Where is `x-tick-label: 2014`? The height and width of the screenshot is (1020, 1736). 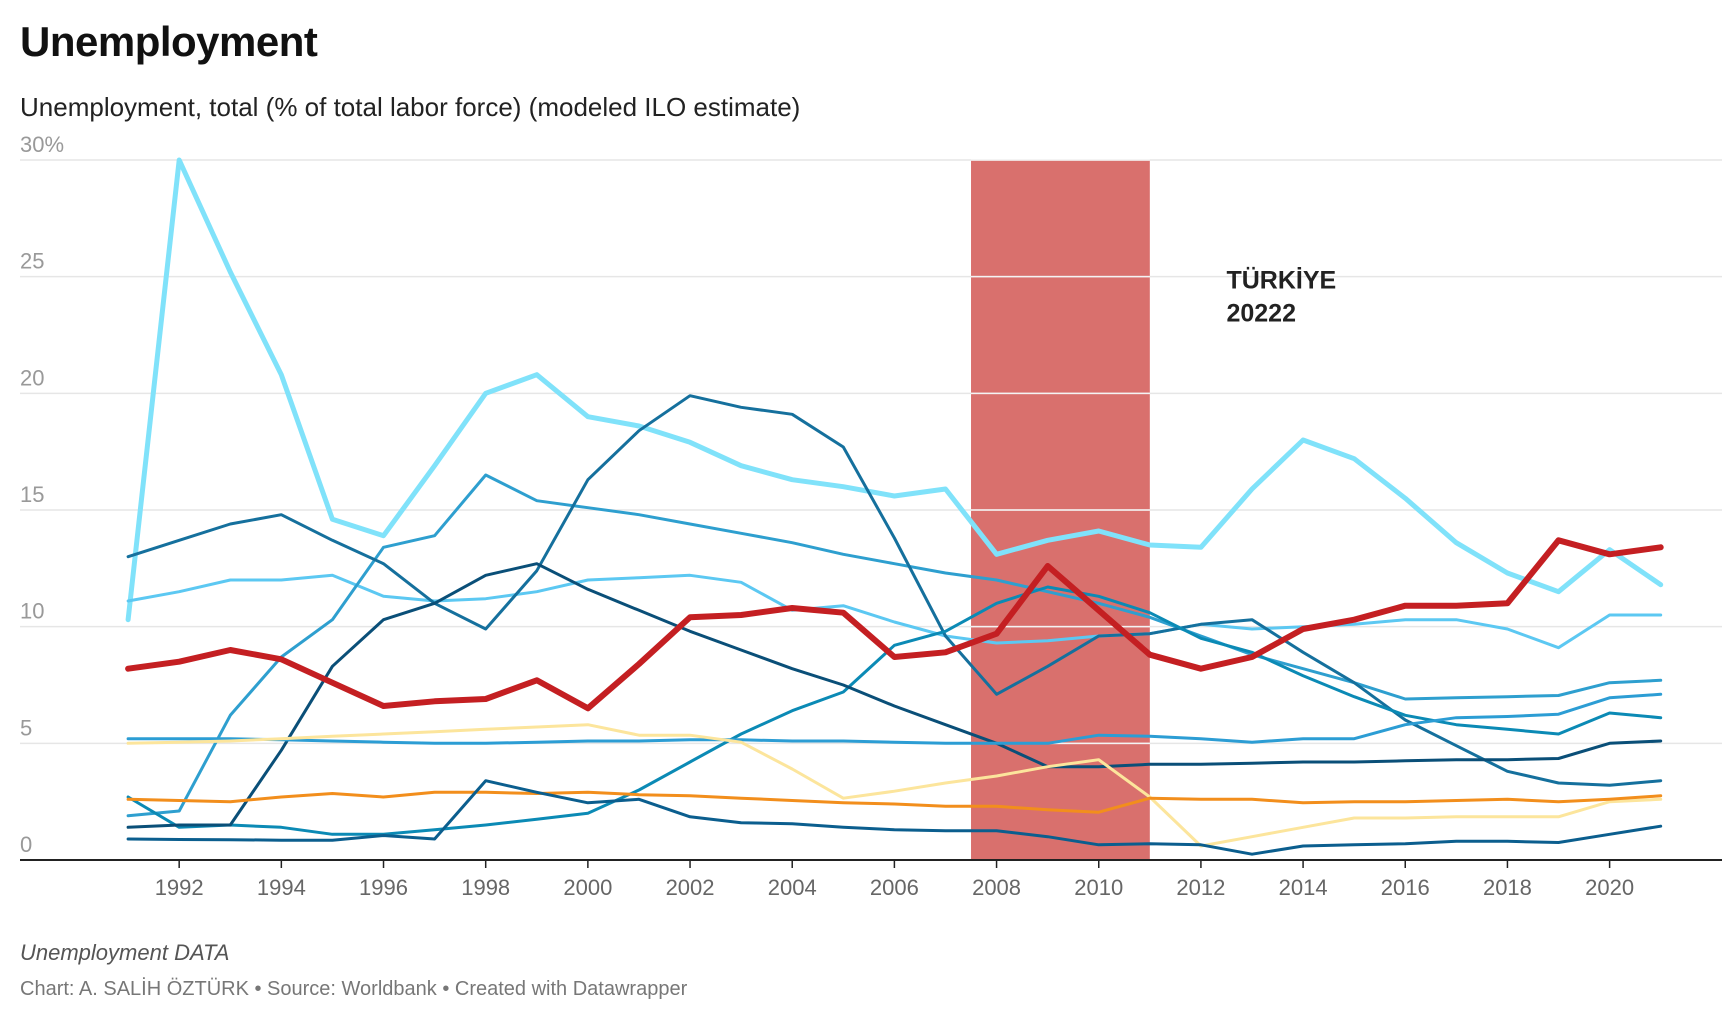 x-tick-label: 2014 is located at coordinates (1303, 887).